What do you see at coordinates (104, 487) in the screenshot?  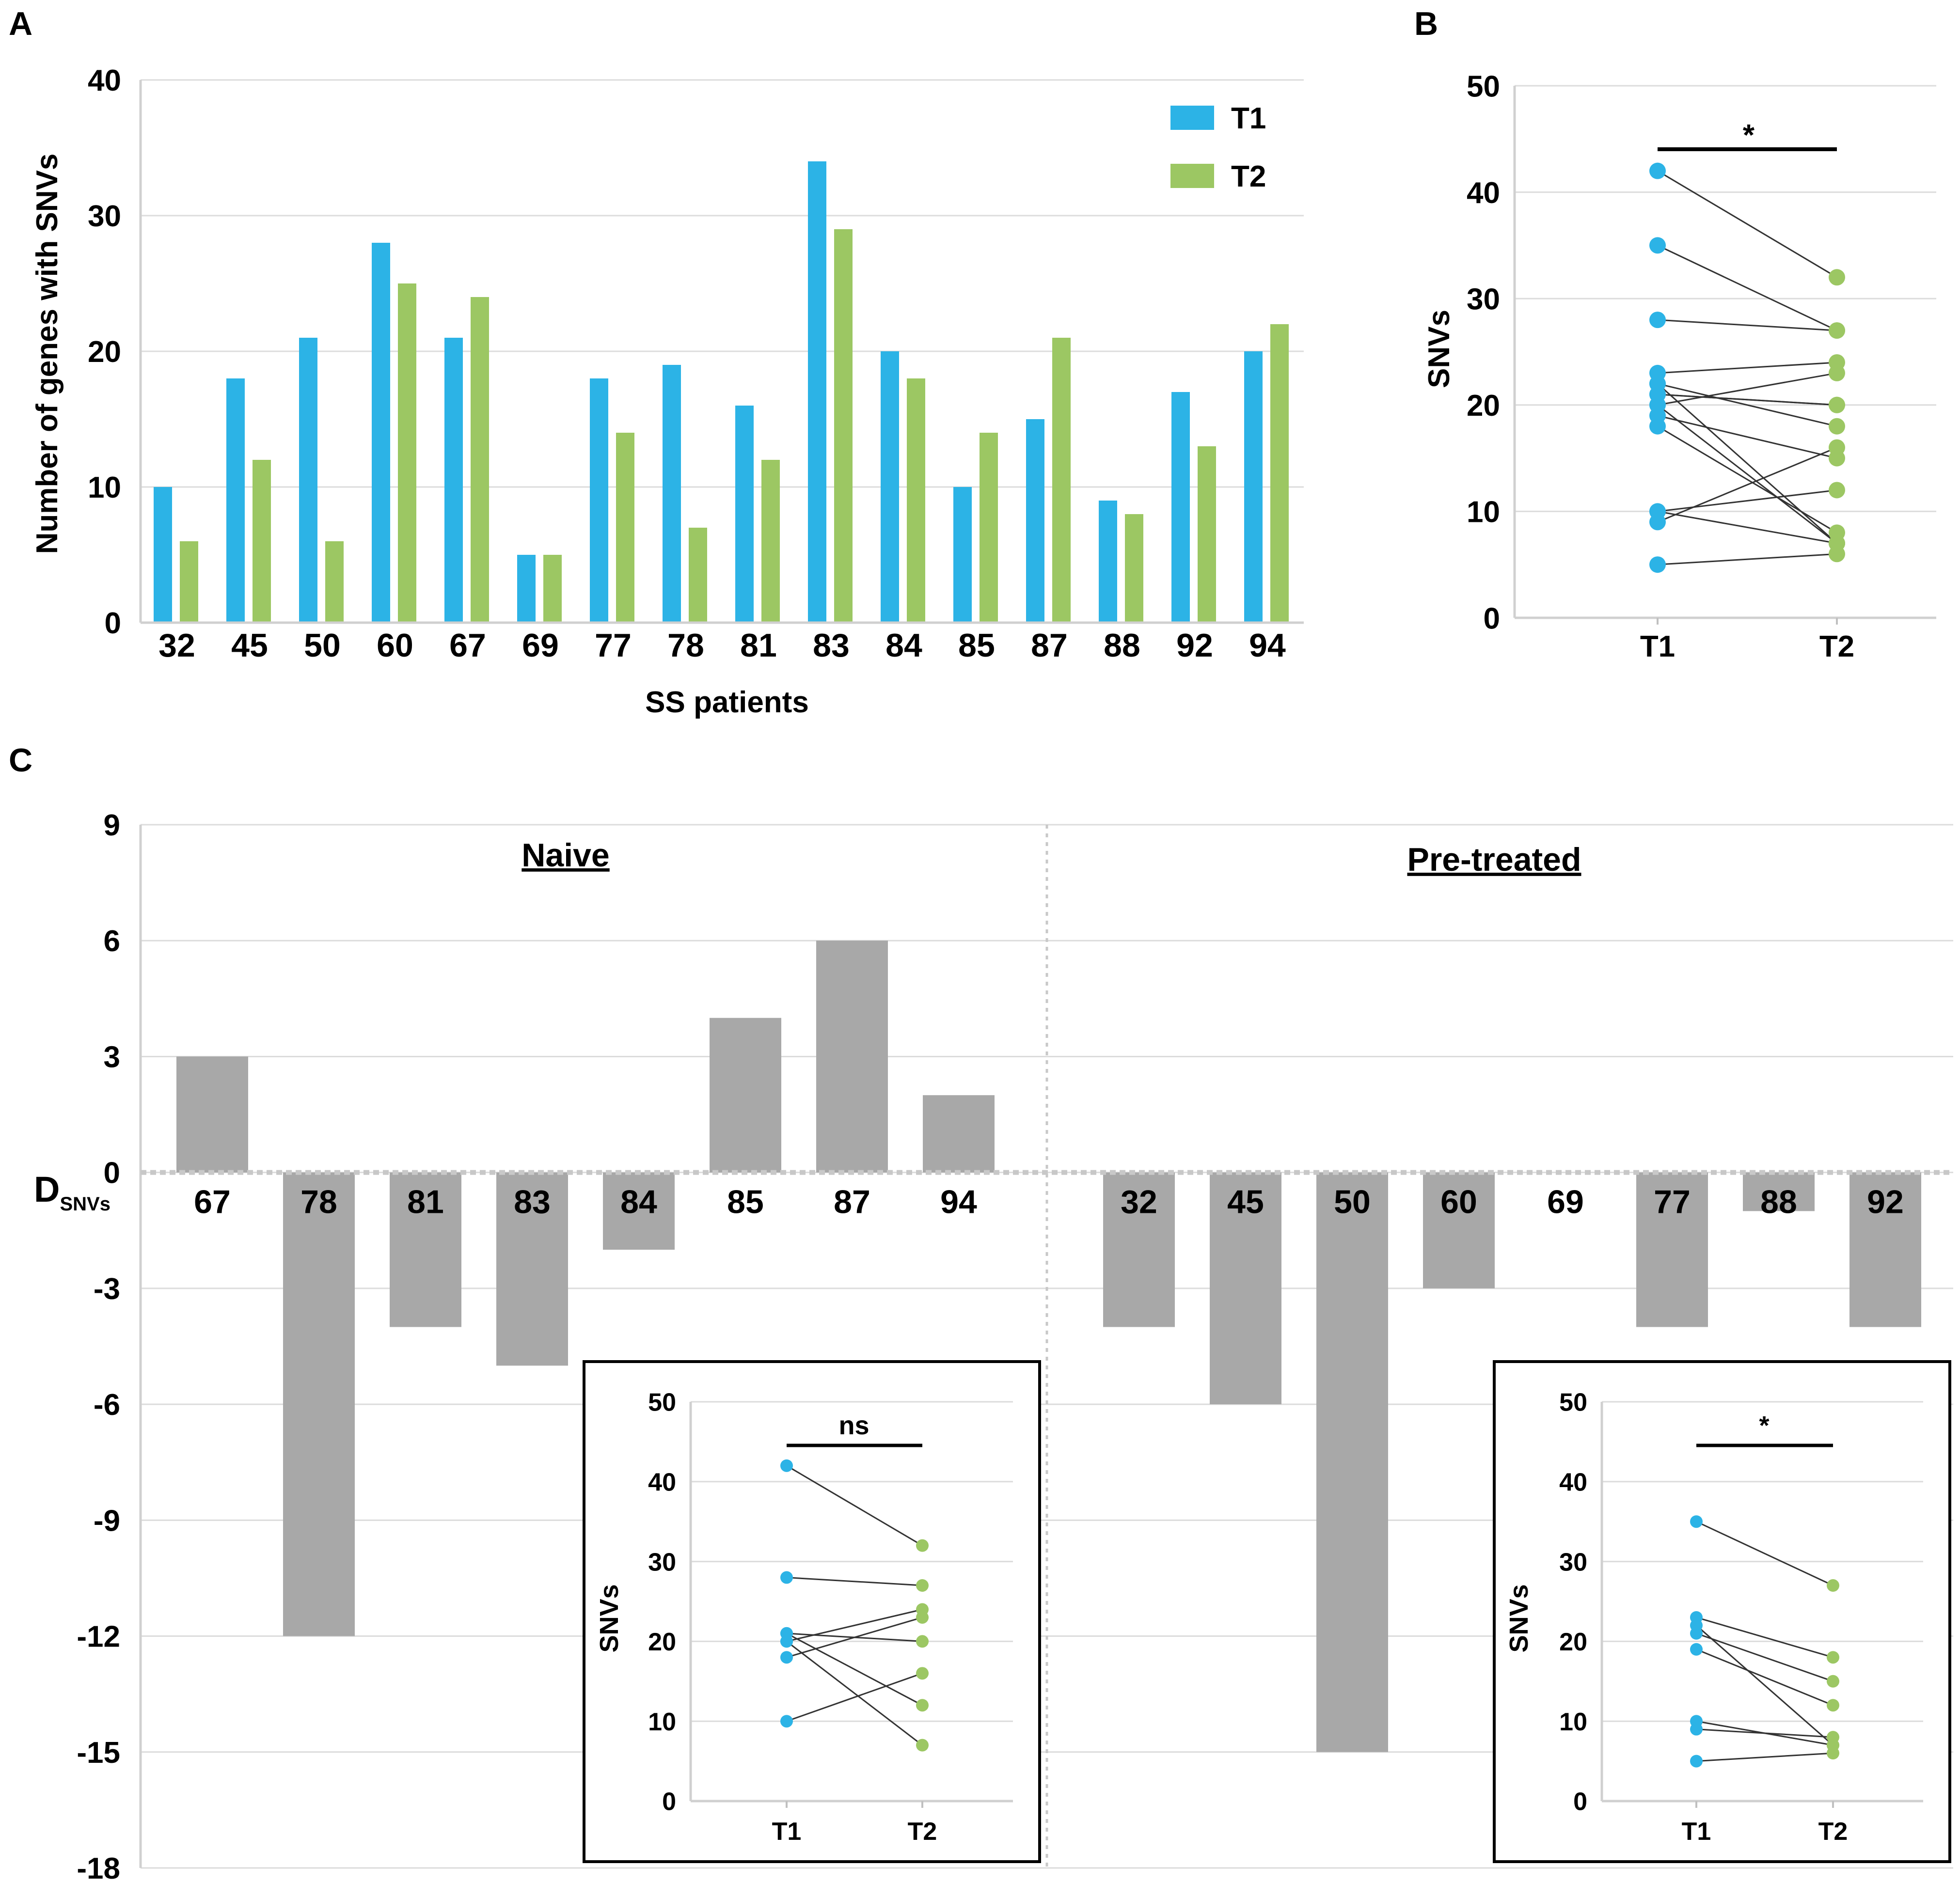 I see `panel-a-y-tick-label: 10` at bounding box center [104, 487].